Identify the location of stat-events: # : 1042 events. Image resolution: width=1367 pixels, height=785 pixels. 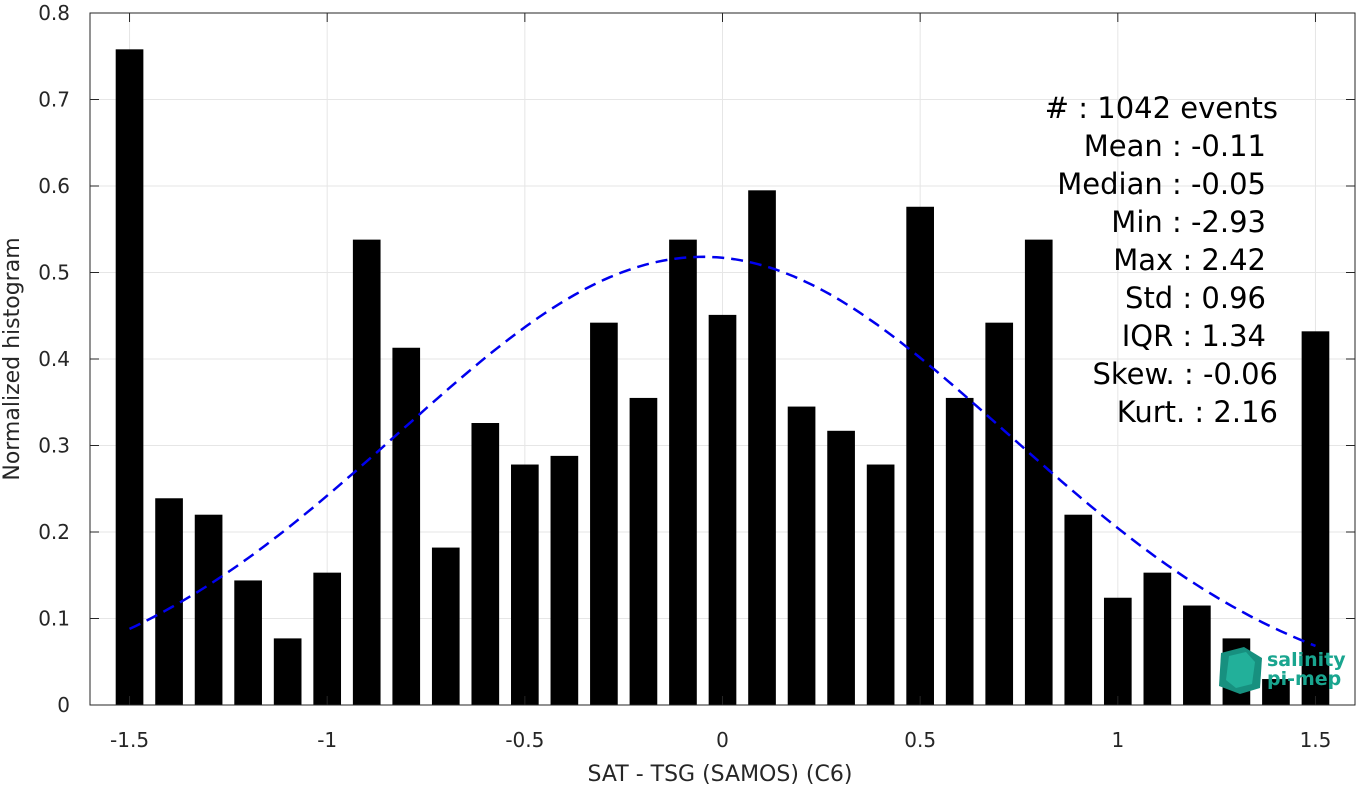
(1161, 108).